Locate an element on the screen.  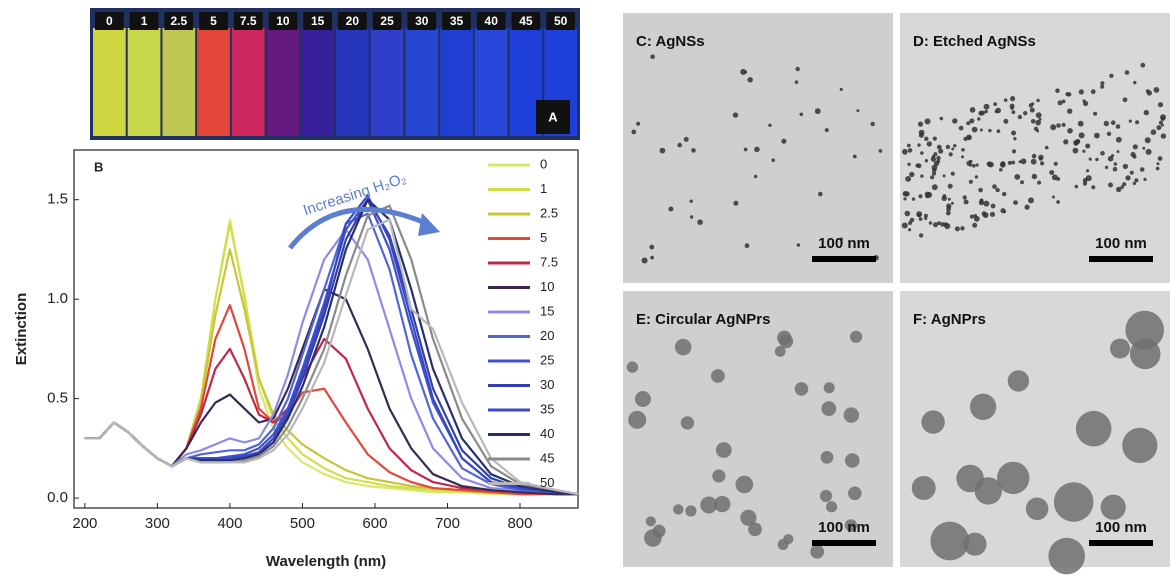
legend-label: 5 is located at coordinates (543, 237).